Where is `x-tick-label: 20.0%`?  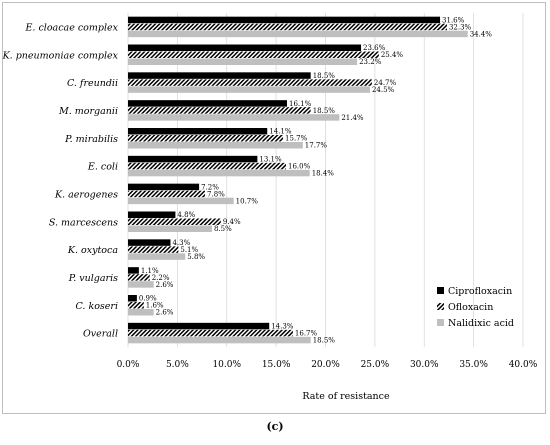
x-tick-label: 20.0% is located at coordinates (325, 365).